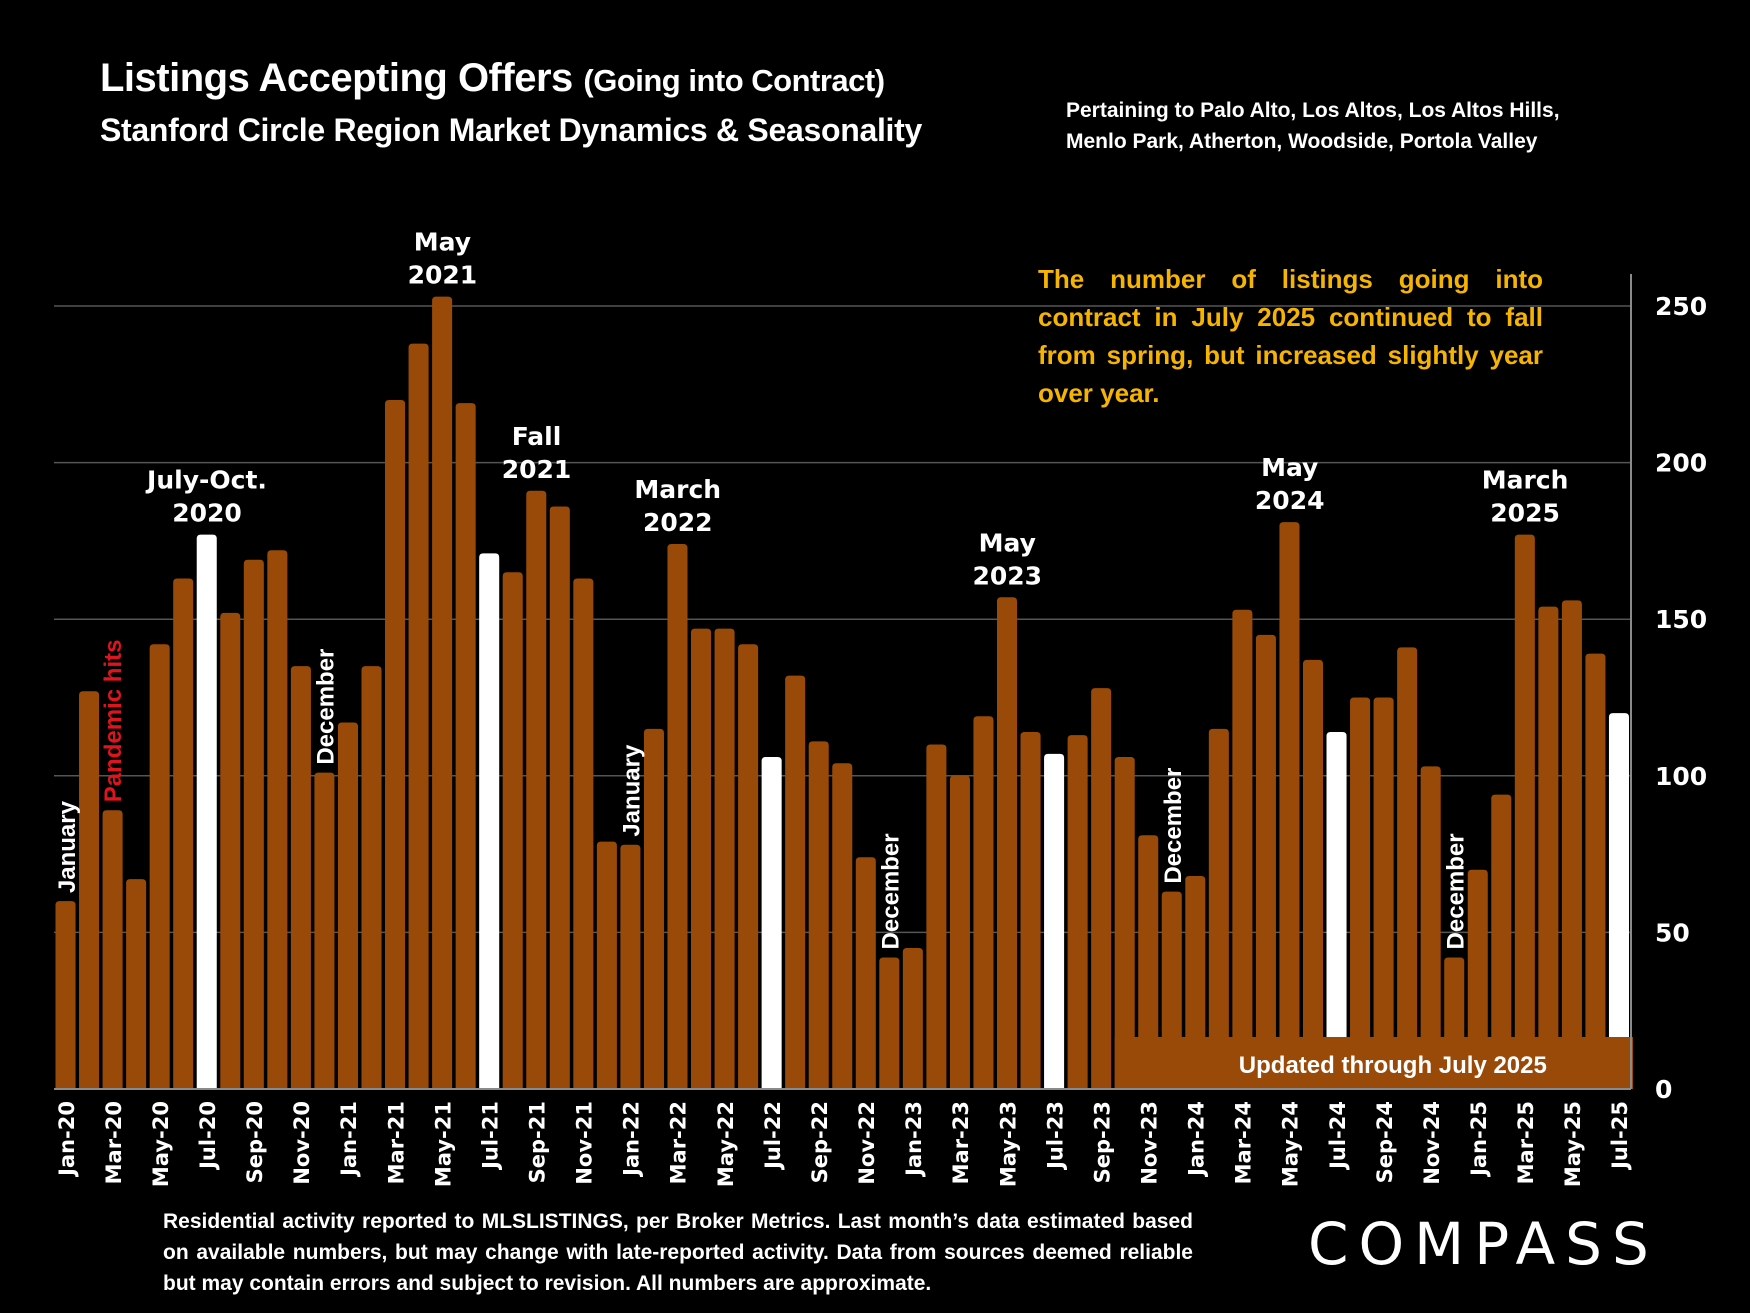 The width and height of the screenshot is (1750, 1313). What do you see at coordinates (1681, 619) in the screenshot?
I see `y-tick-label: 150` at bounding box center [1681, 619].